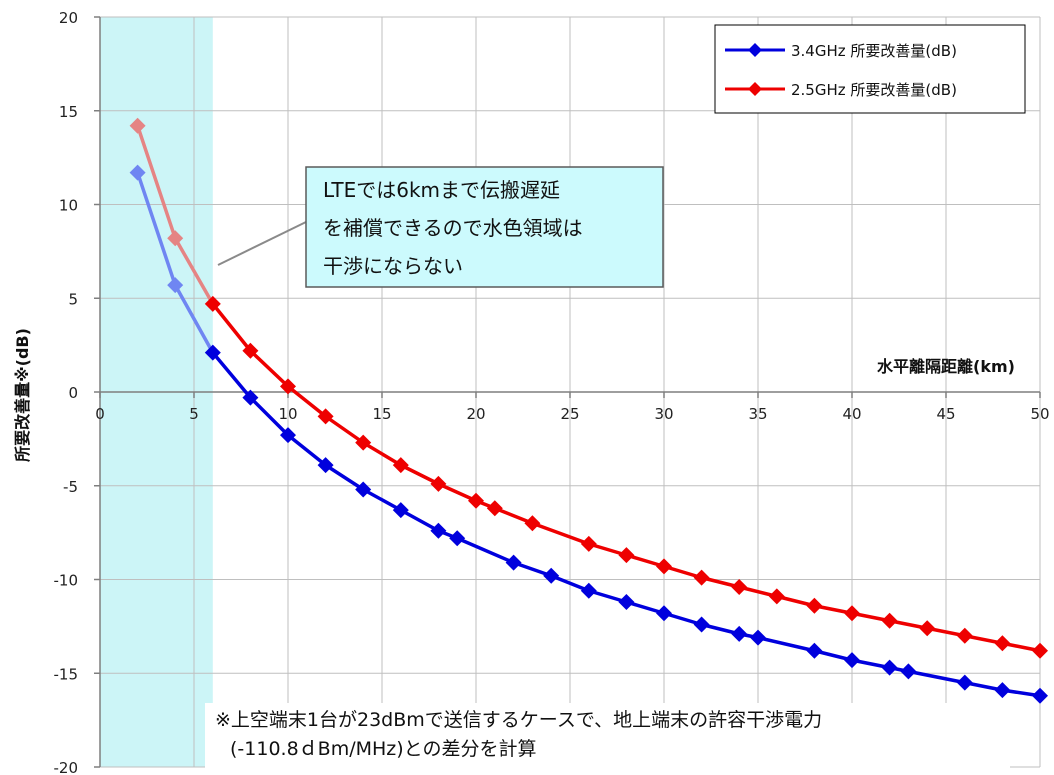 The height and width of the screenshot is (775, 1054). What do you see at coordinates (262, 243) in the screenshot?
I see `callout-leader-line` at bounding box center [262, 243].